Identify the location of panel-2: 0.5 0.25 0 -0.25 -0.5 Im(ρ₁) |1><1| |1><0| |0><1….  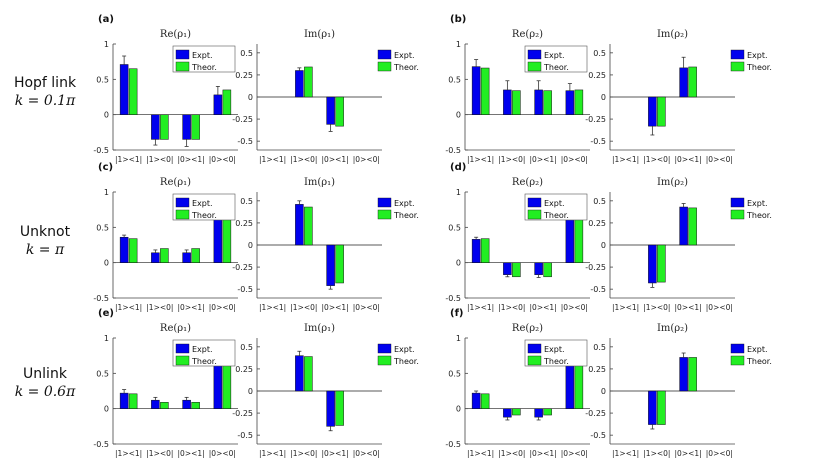
(325, 96).